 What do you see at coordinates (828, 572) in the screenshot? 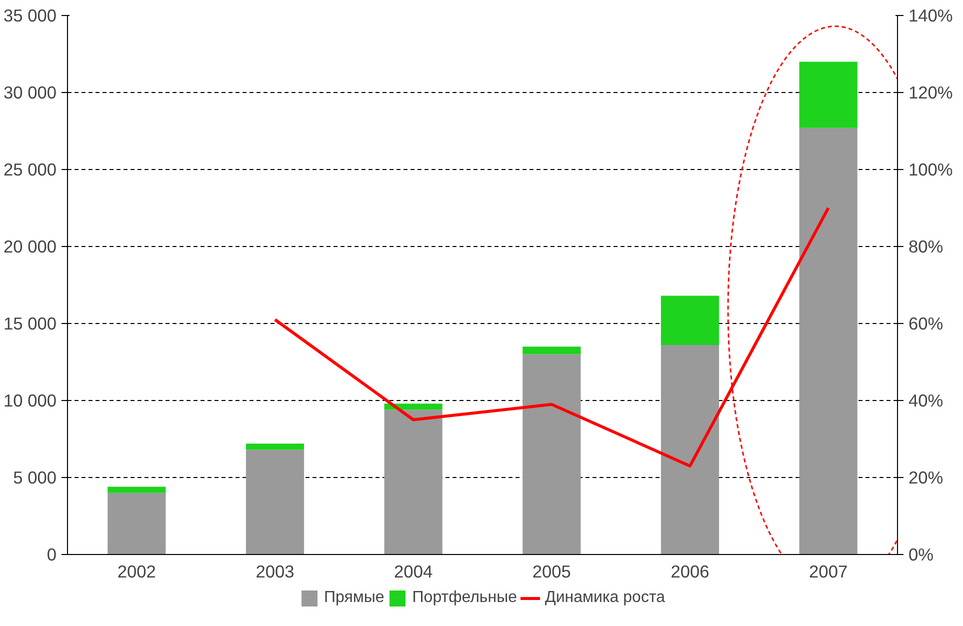
I see `x-tick-label: 2007` at bounding box center [828, 572].